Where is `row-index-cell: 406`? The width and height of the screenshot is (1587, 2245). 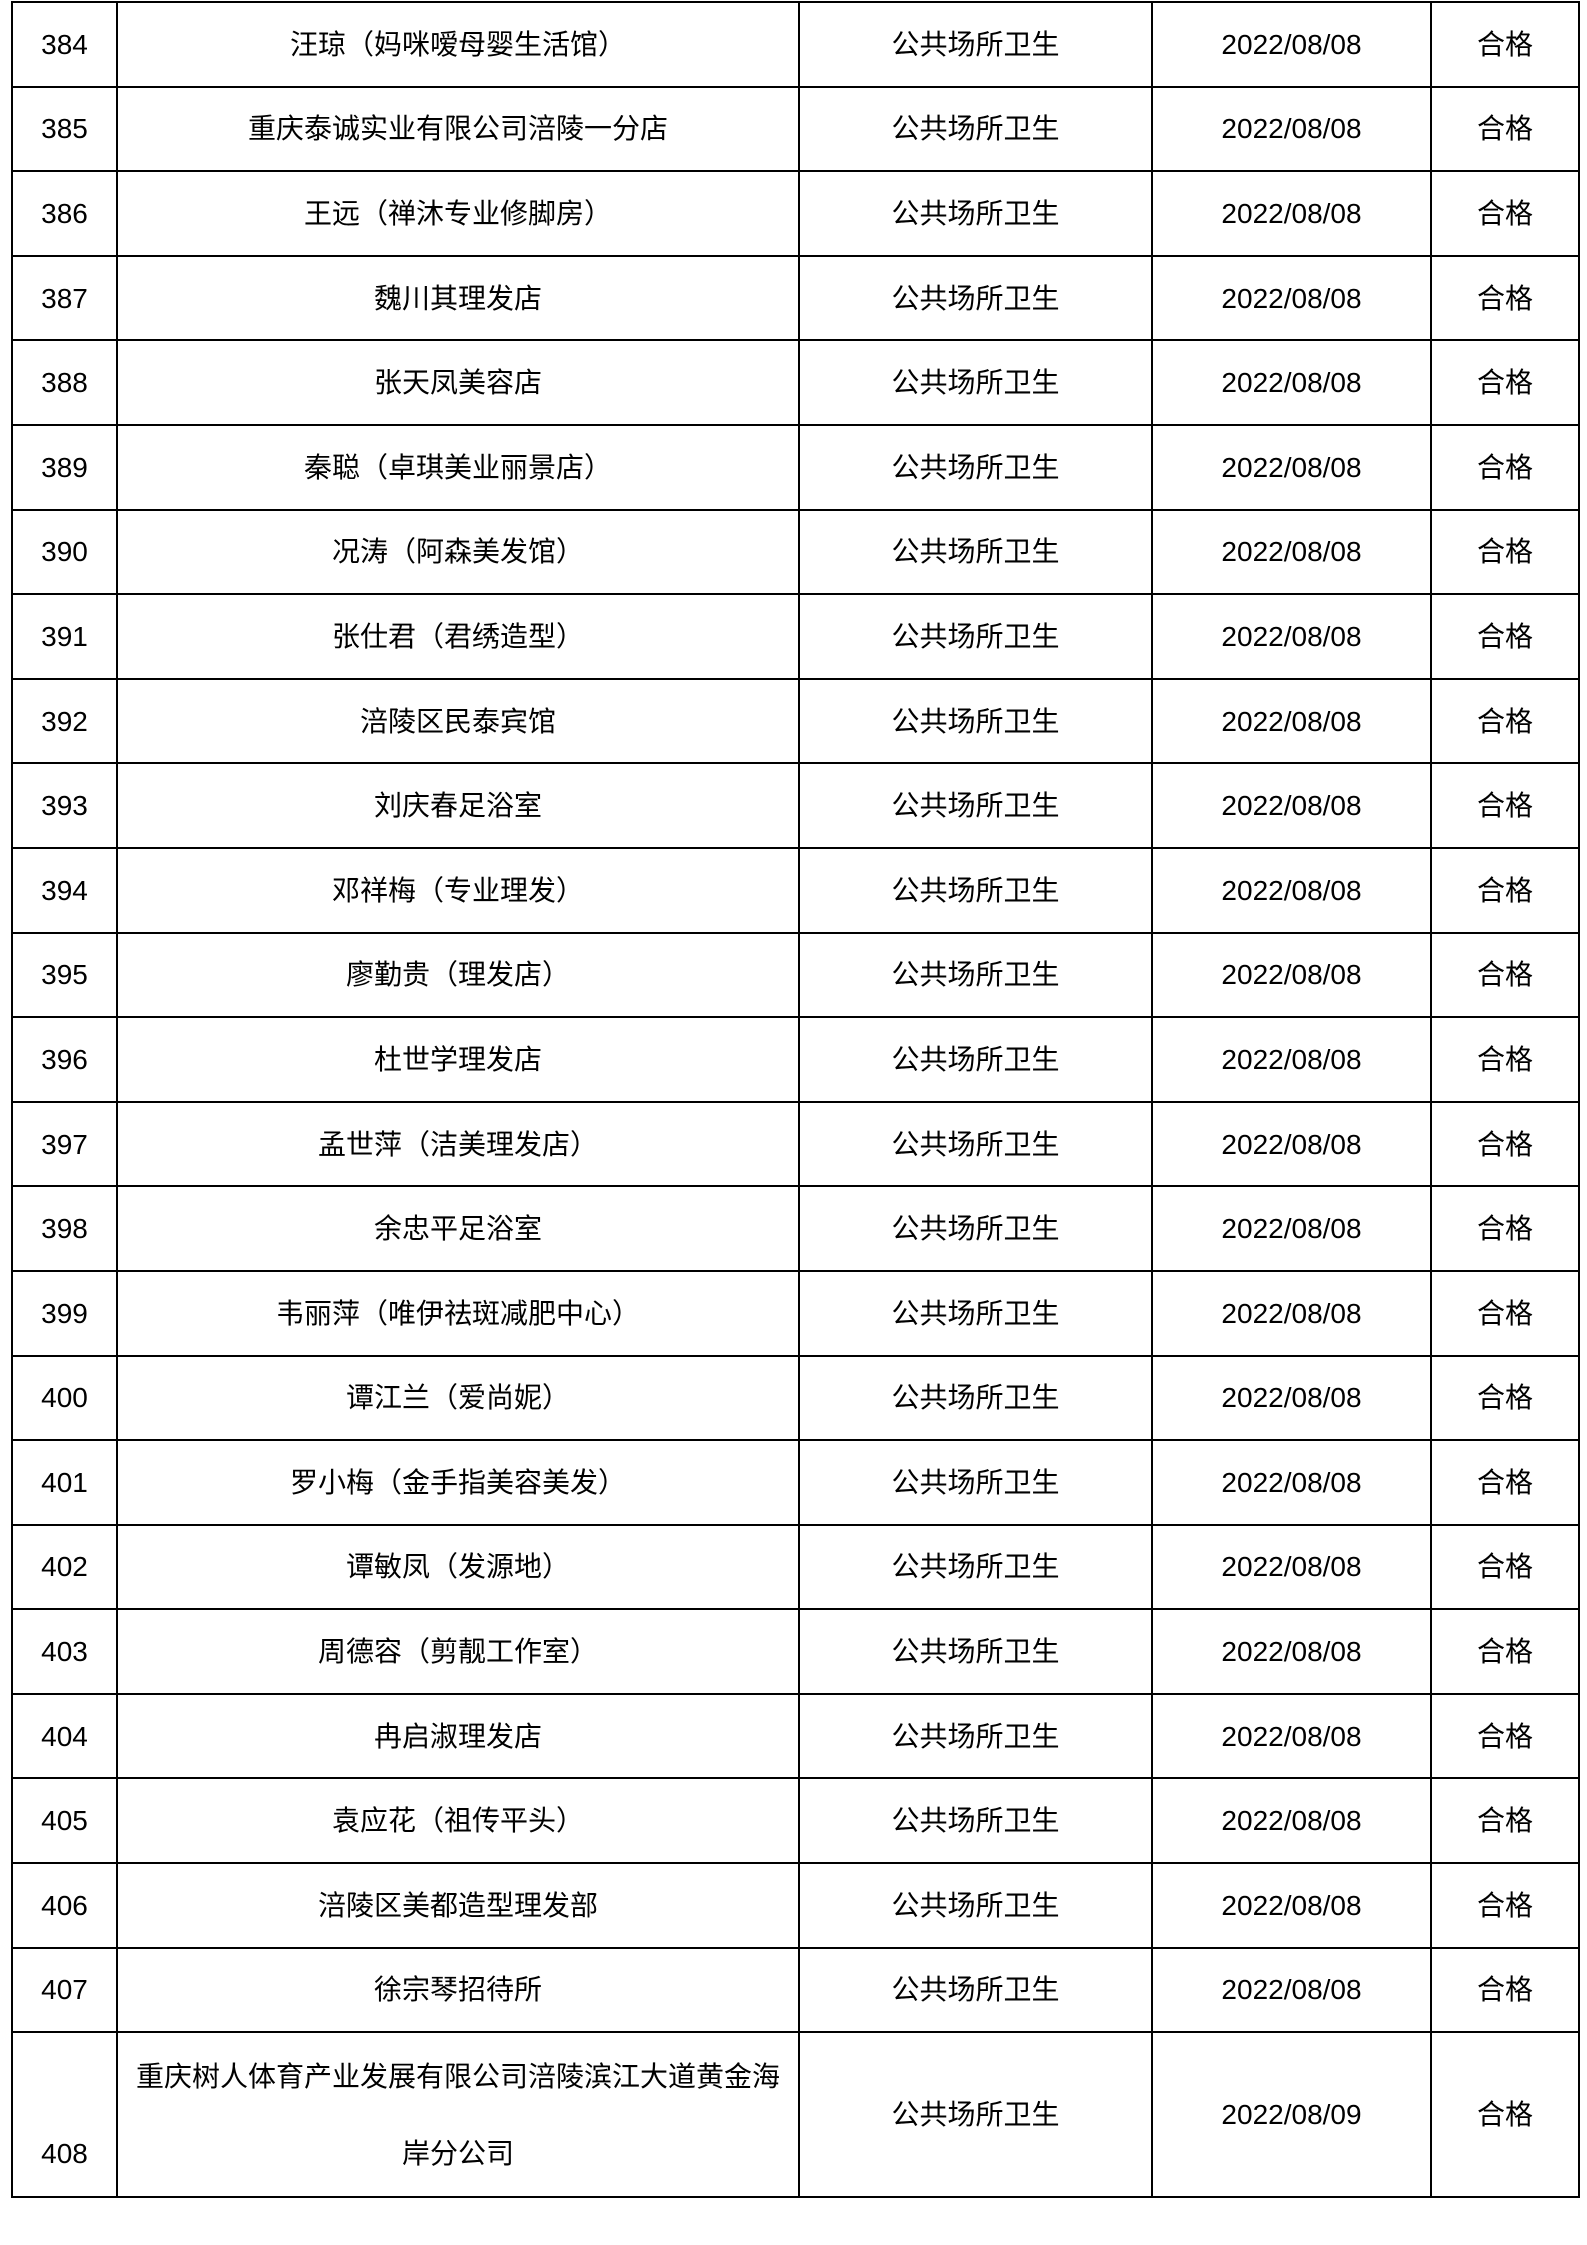
row-index-cell: 406 is located at coordinates (63, 1904).